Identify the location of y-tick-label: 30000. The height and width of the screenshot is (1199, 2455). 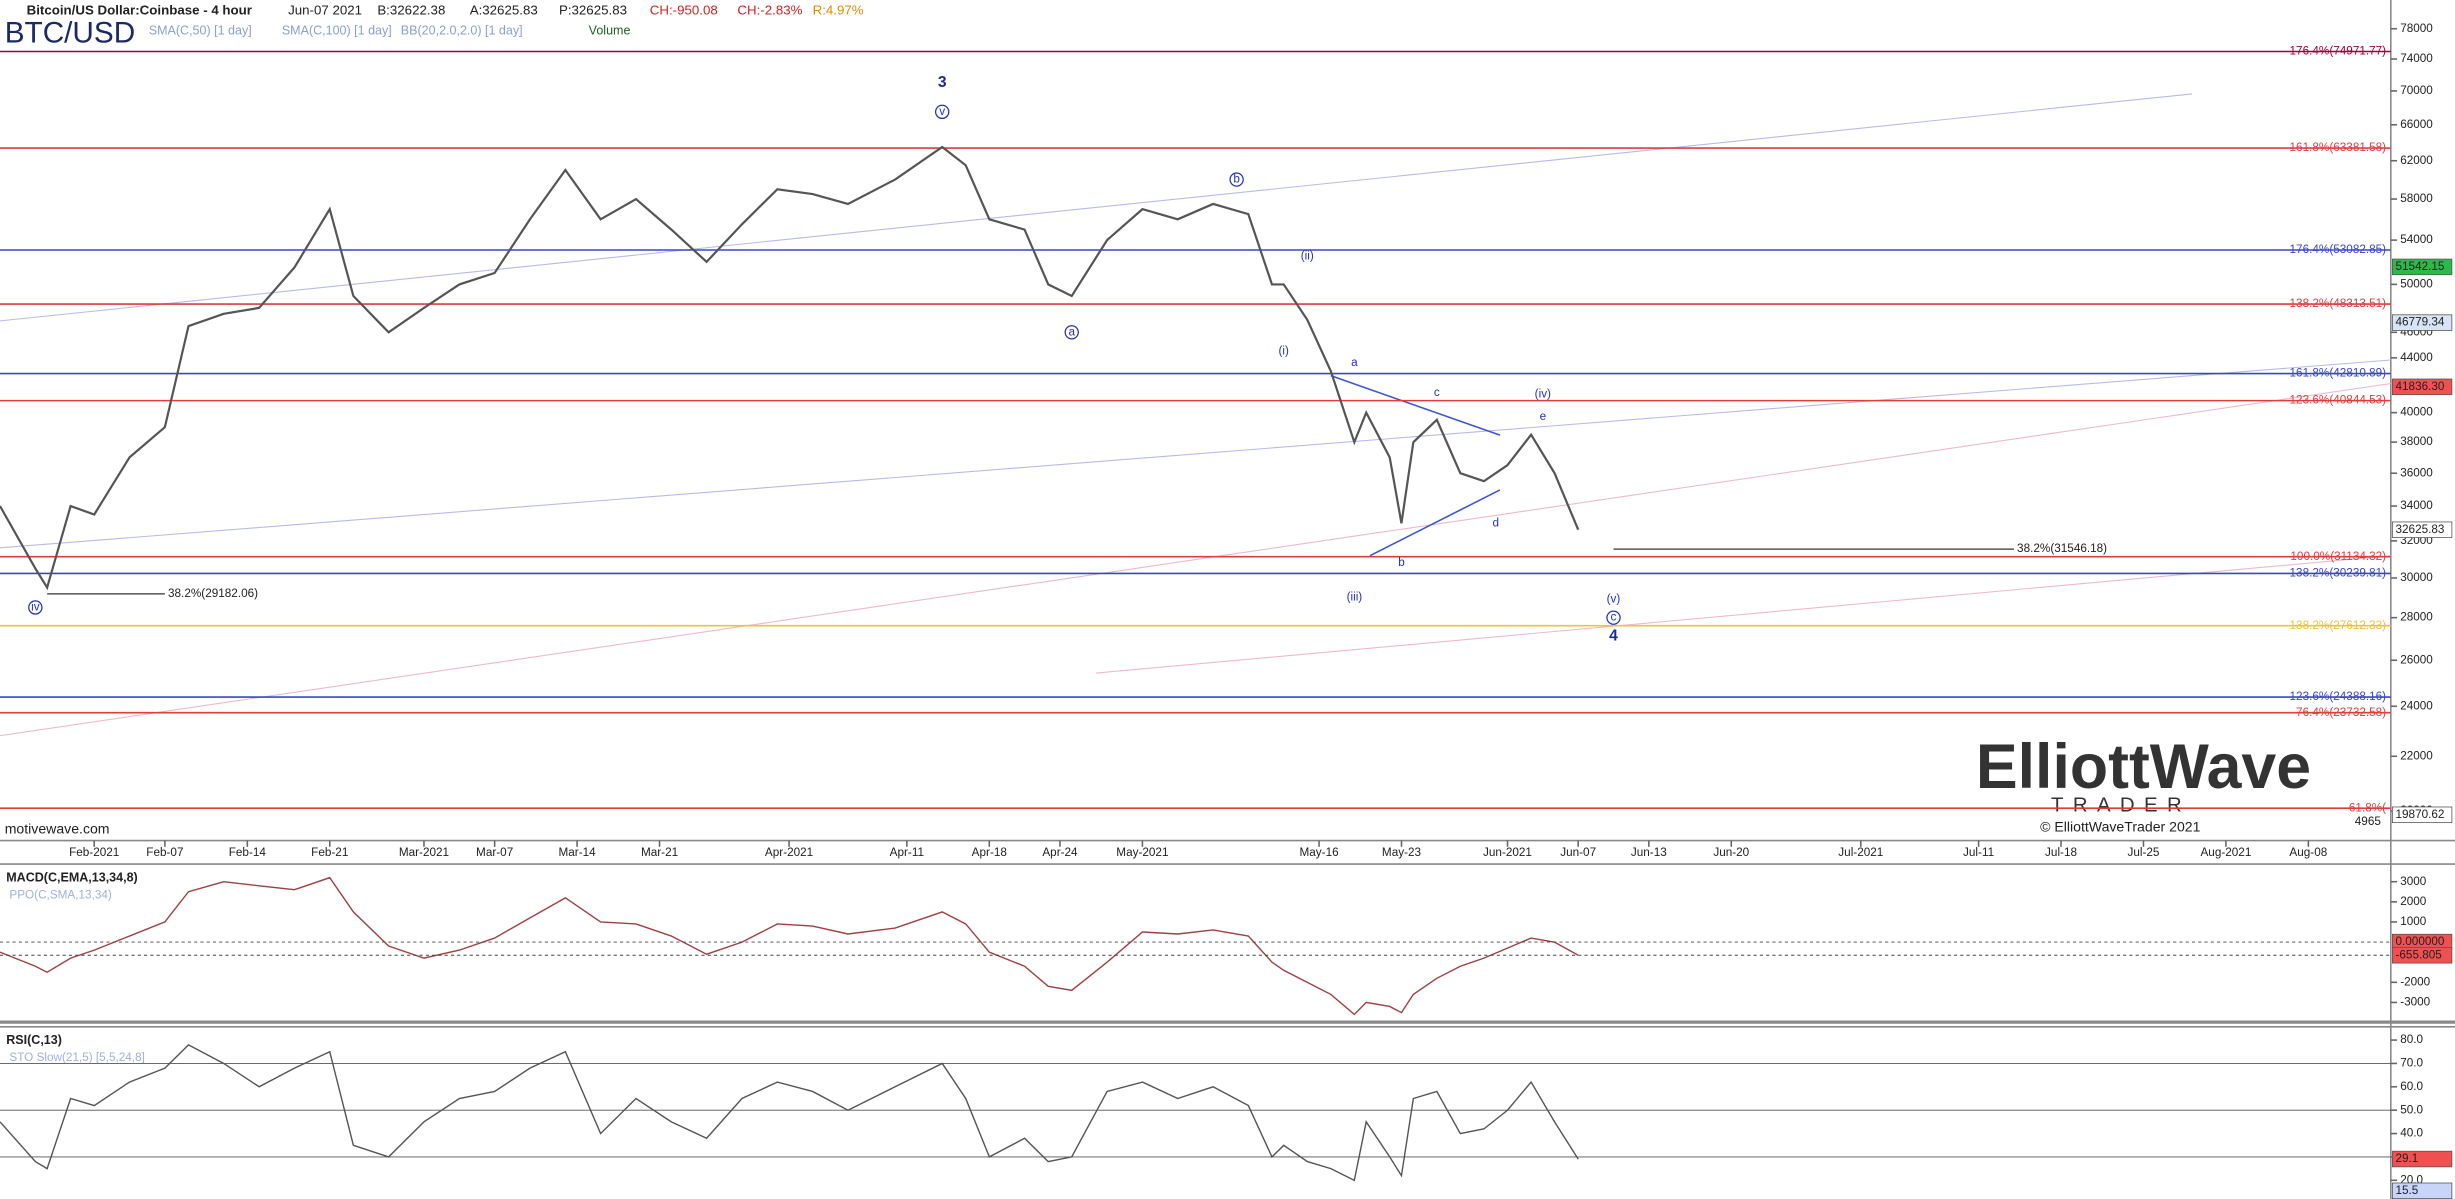
(2416, 577).